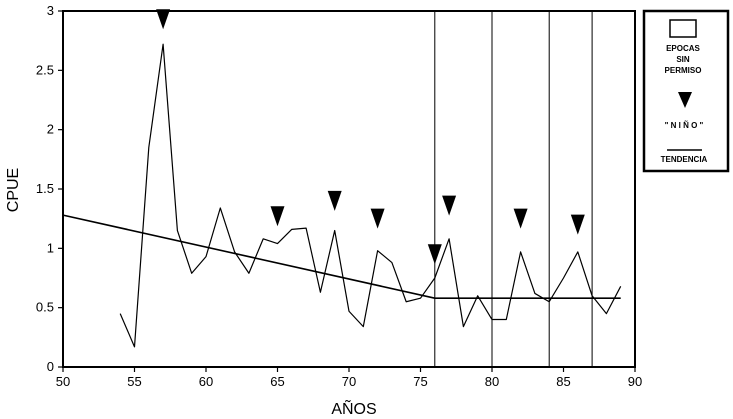  What do you see at coordinates (45, 69) in the screenshot?
I see `y-tick-label-5: 2.5` at bounding box center [45, 69].